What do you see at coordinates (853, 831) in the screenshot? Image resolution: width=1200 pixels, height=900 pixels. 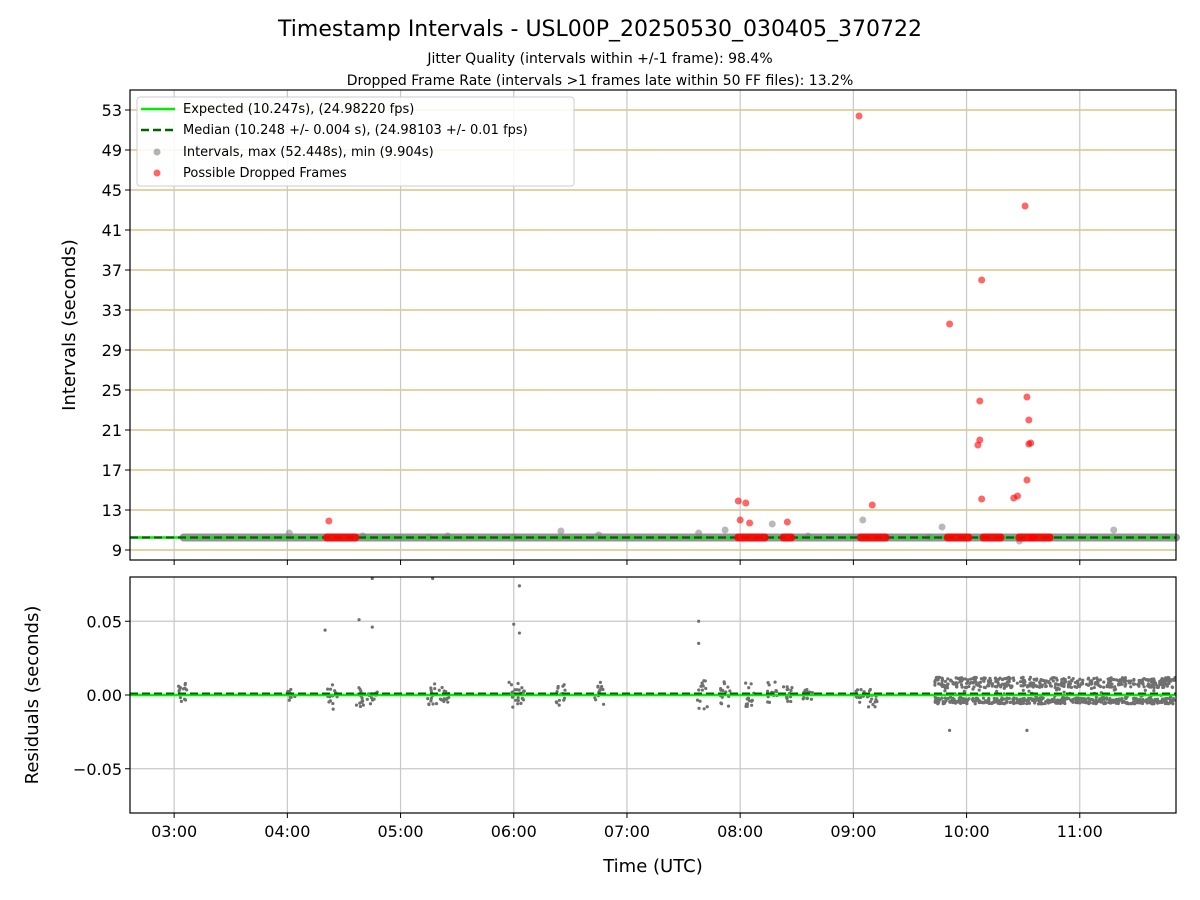 I see `x-tick-label: 09:00` at bounding box center [853, 831].